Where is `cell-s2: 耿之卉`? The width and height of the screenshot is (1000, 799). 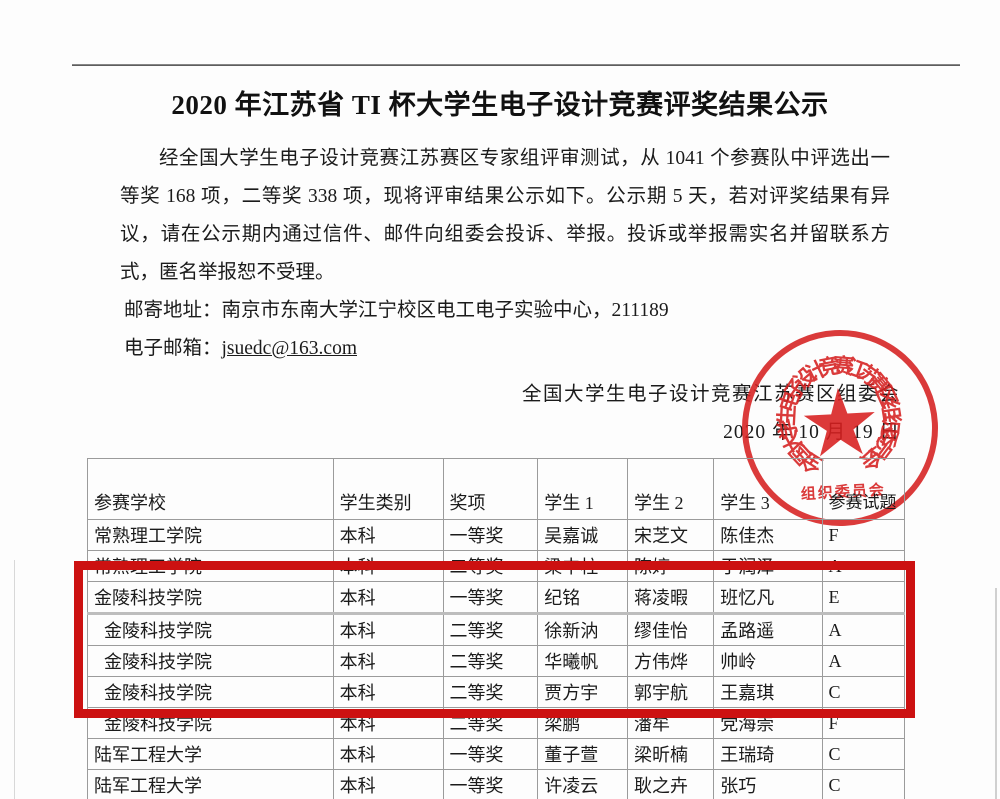
cell-s2: 耿之卉 is located at coordinates (671, 784).